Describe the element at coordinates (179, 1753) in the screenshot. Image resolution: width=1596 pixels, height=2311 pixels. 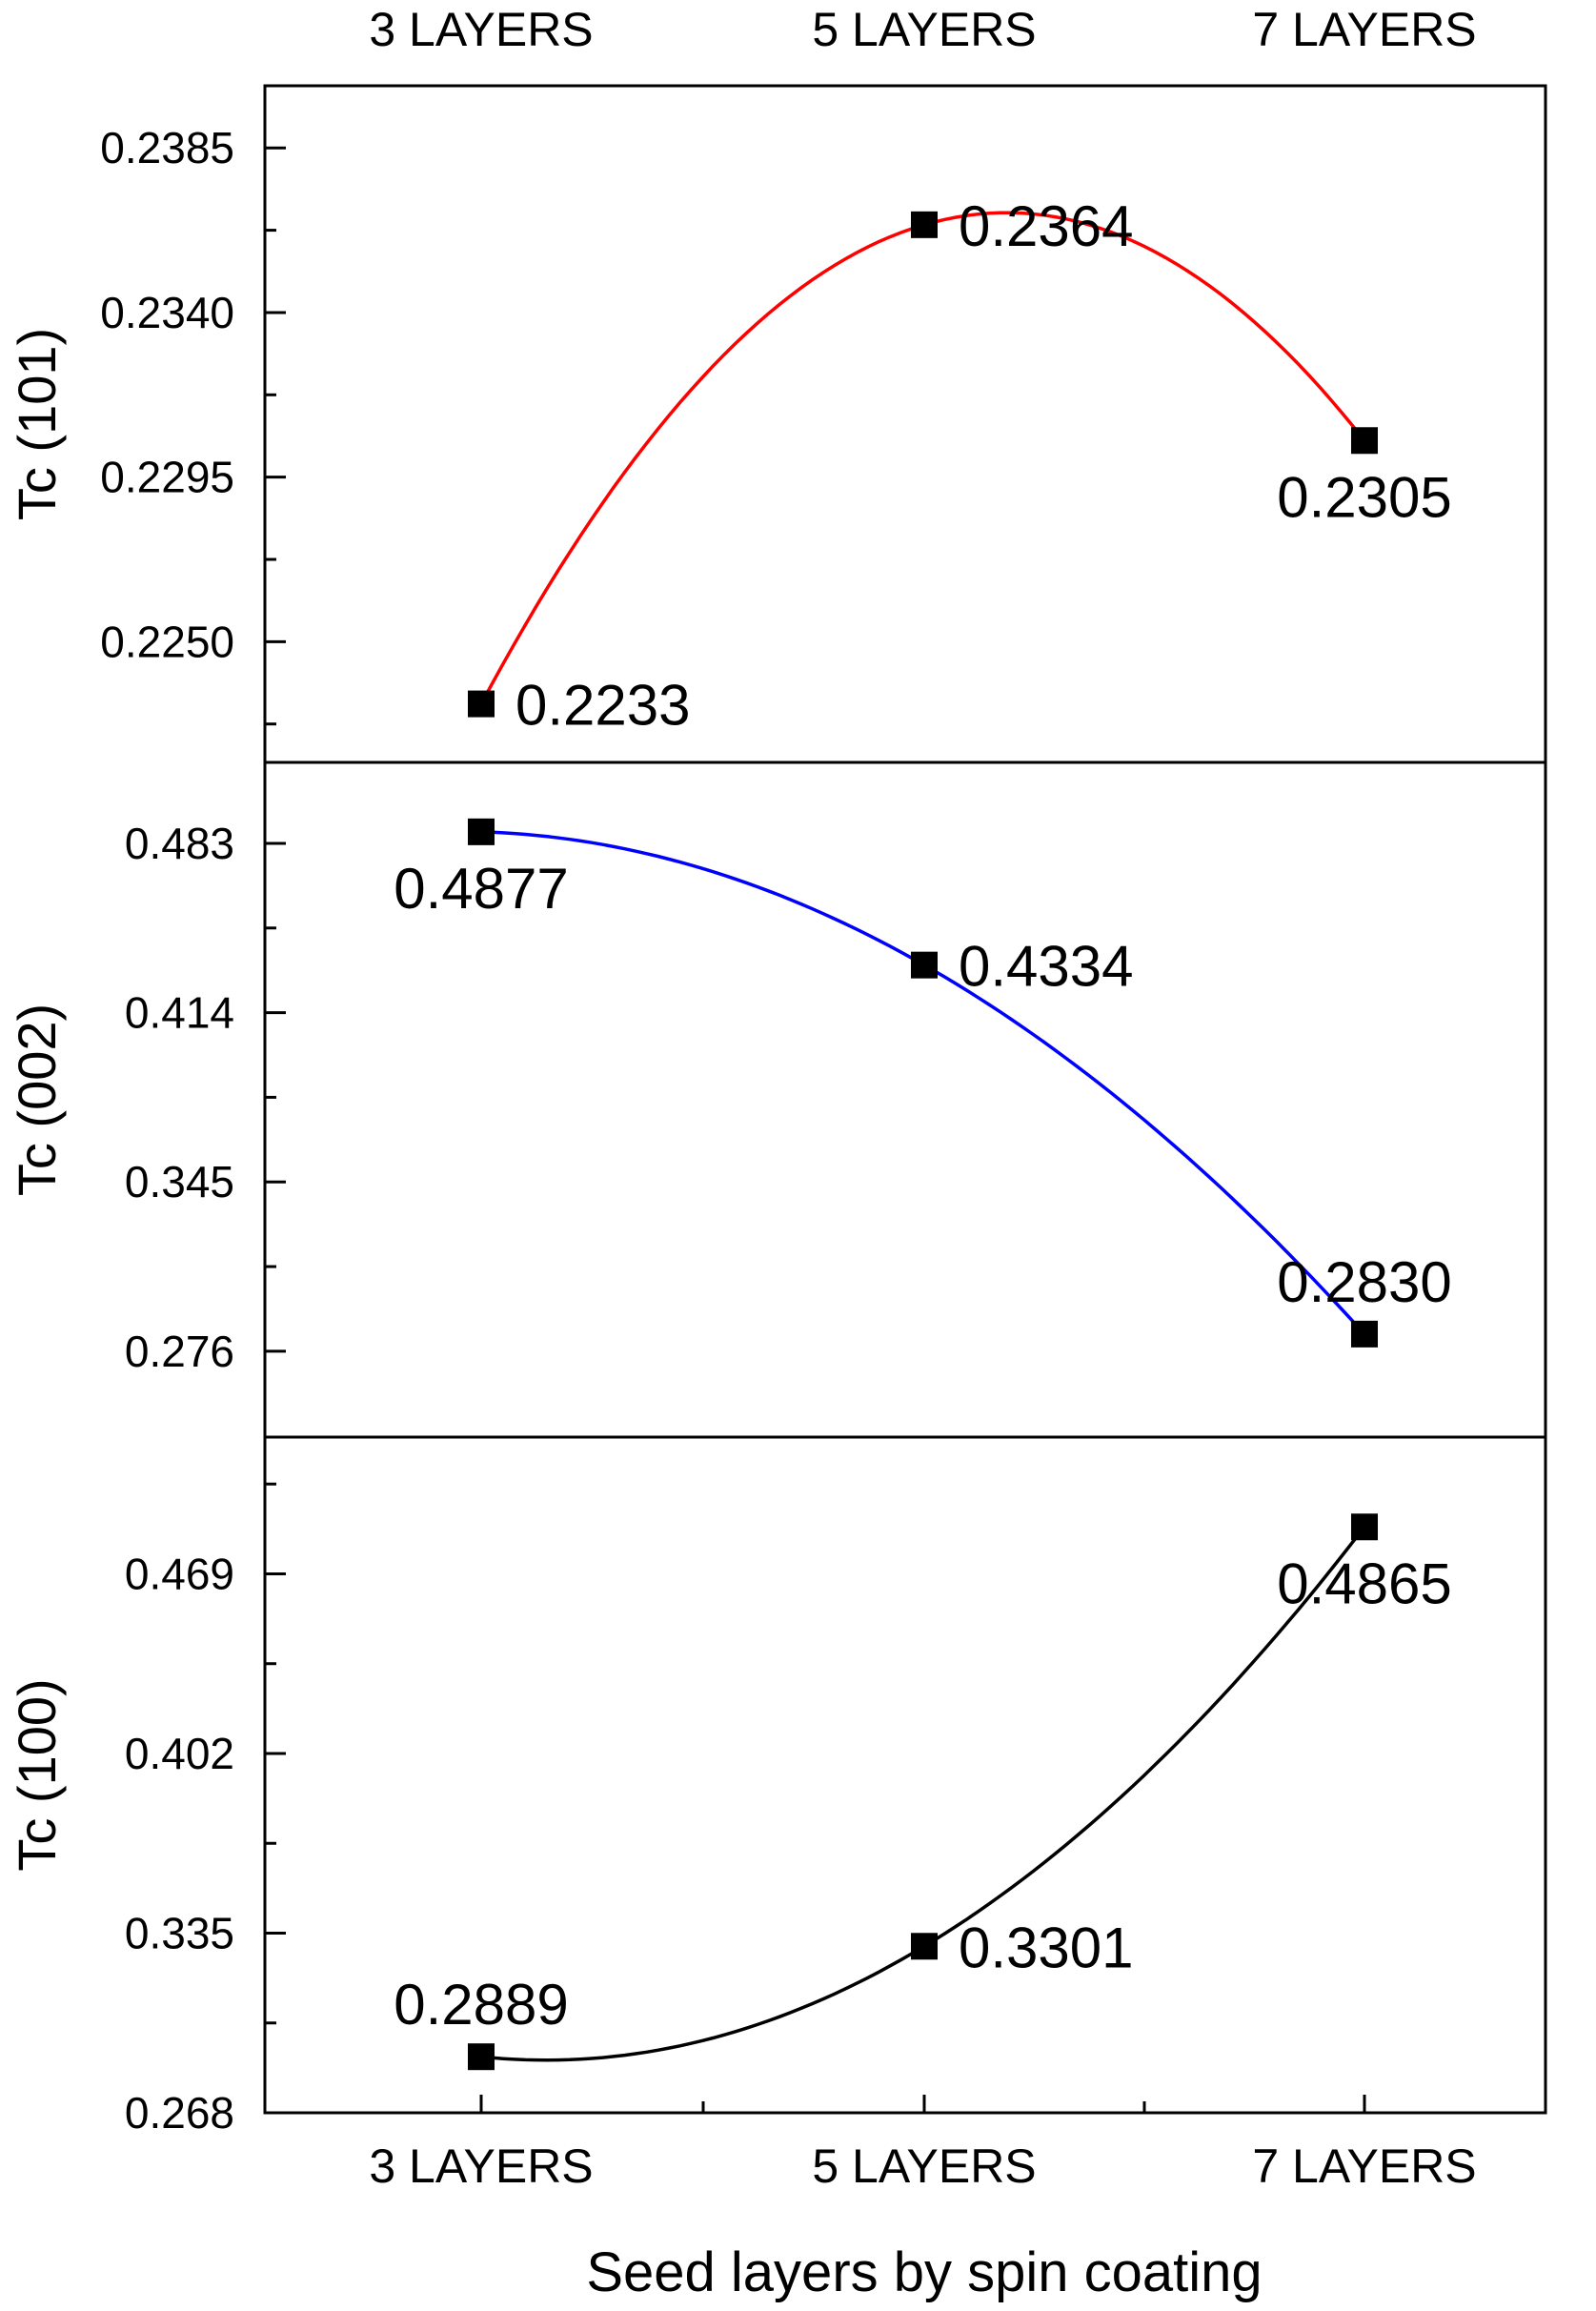
I see `y-tick-label: 0.402` at that location.